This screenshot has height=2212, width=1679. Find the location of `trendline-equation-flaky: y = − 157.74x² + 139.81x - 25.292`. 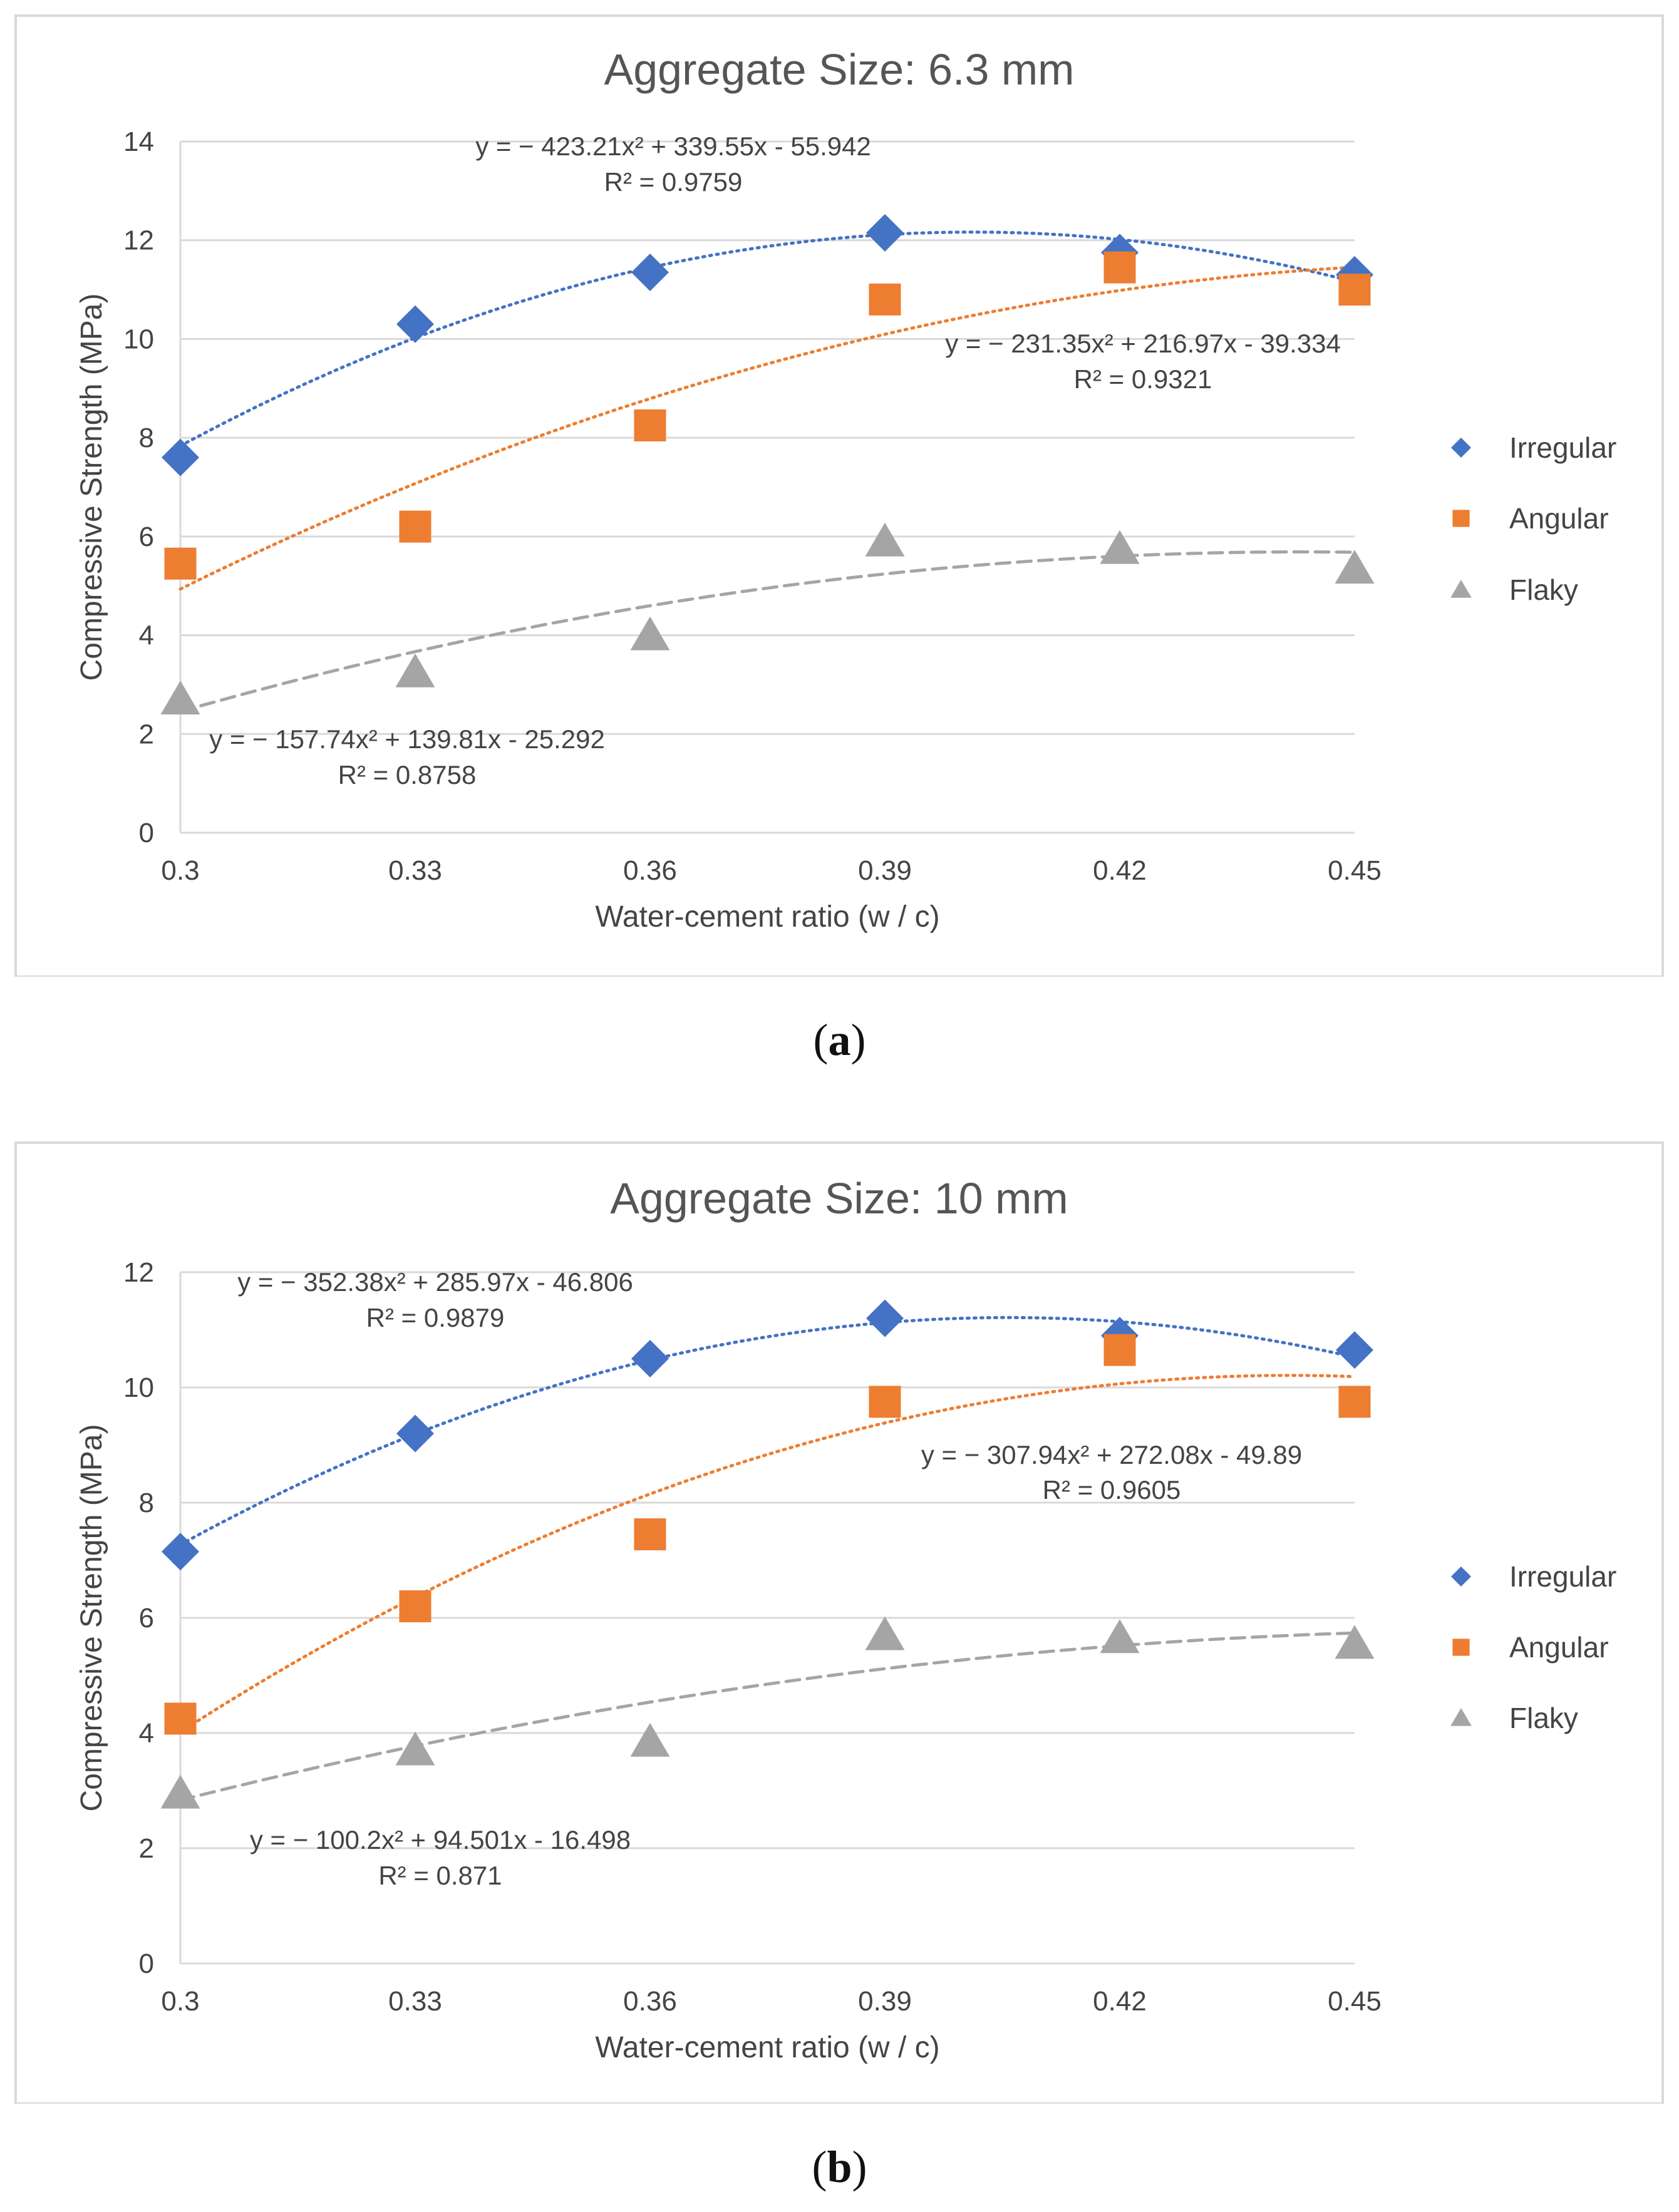

trendline-equation-flaky: y = − 157.74x² + 139.81x - 25.292 is located at coordinates (407, 739).